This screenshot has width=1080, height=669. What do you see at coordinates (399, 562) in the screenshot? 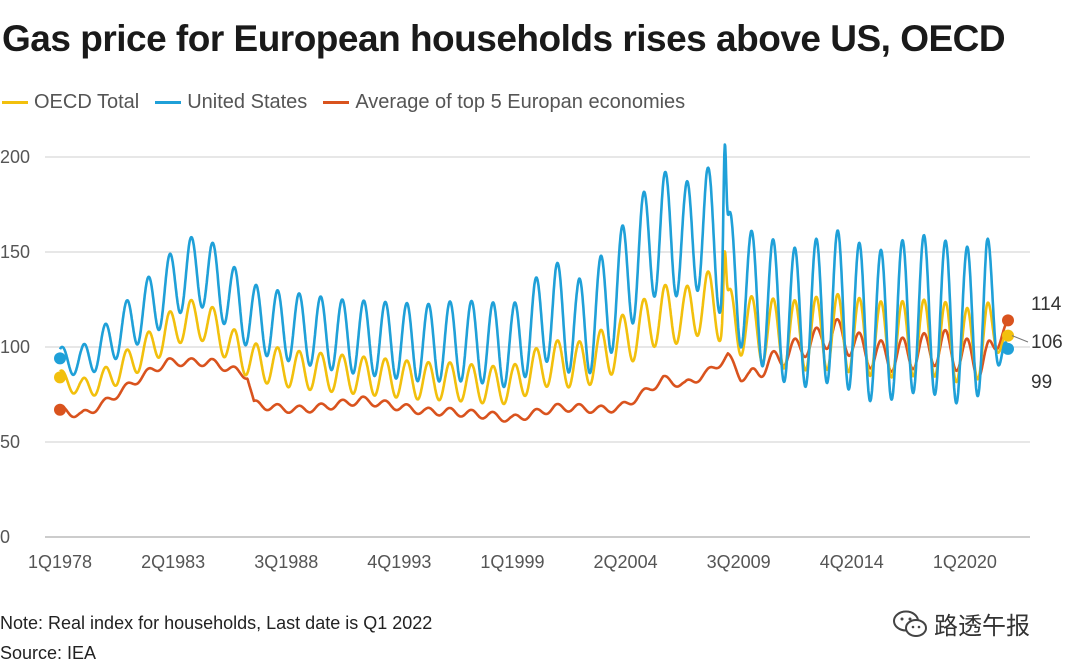
I see `x-tick-label: 4Q1993` at bounding box center [399, 562].